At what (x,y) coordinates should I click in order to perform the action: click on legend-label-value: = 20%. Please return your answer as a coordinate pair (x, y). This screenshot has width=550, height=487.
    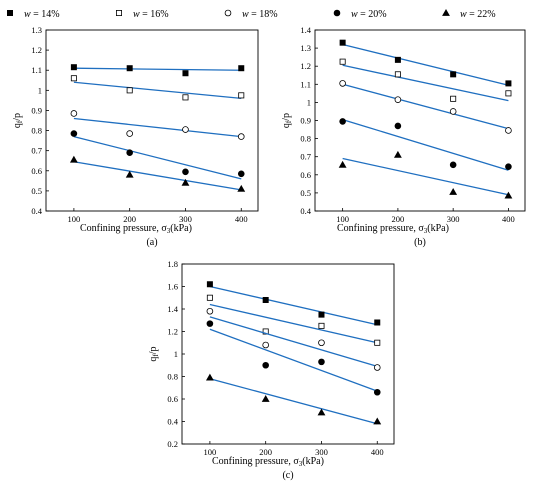
    Looking at the image, I should click on (372, 14).